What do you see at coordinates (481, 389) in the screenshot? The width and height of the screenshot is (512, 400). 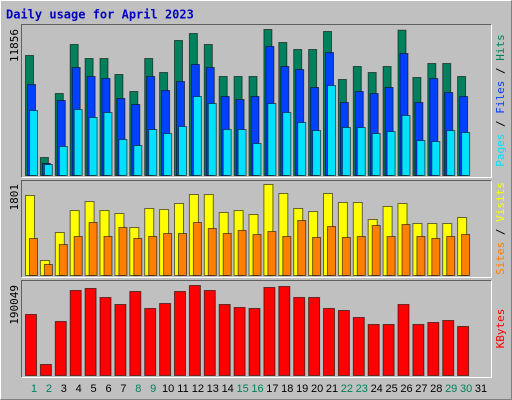 I see `x-tick-label: 31` at bounding box center [481, 389].